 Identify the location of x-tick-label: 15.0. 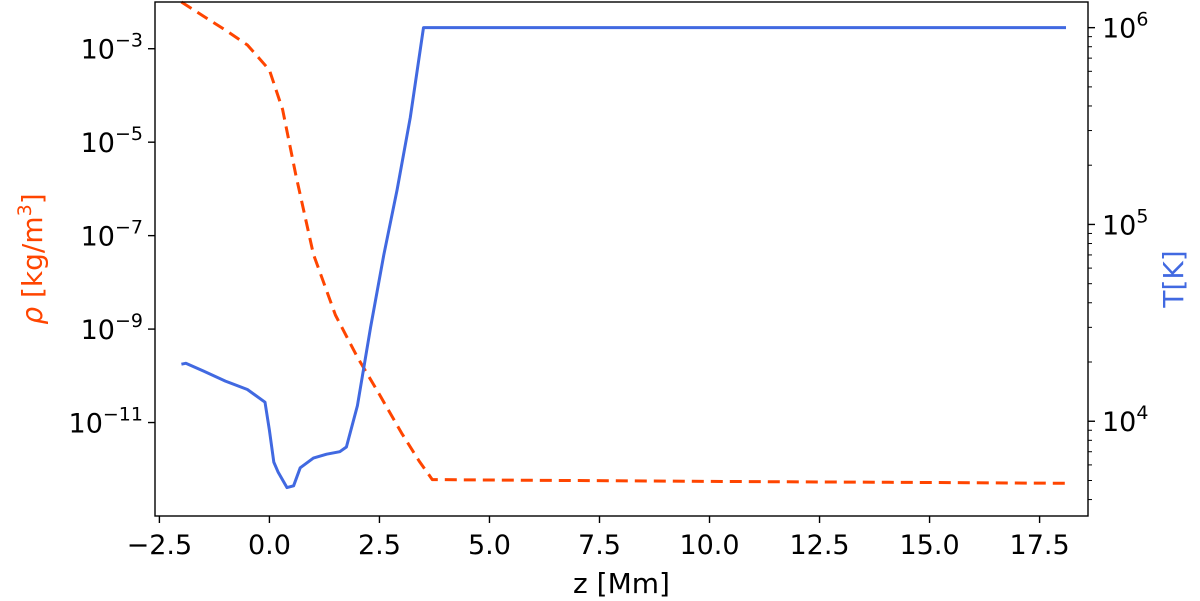
(930, 545).